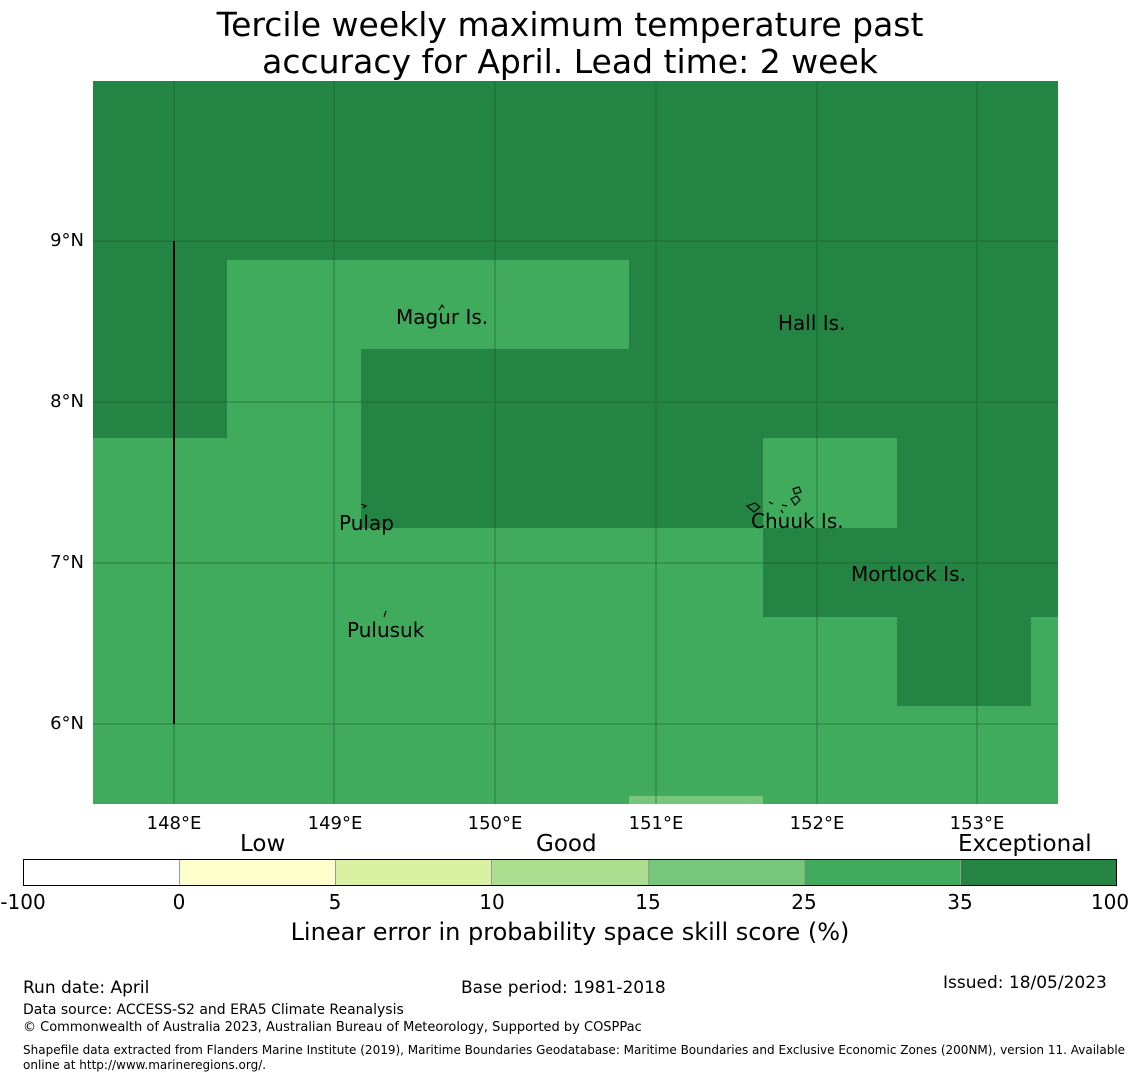  What do you see at coordinates (86, 988) in the screenshot?
I see `run-date: Run date: April` at bounding box center [86, 988].